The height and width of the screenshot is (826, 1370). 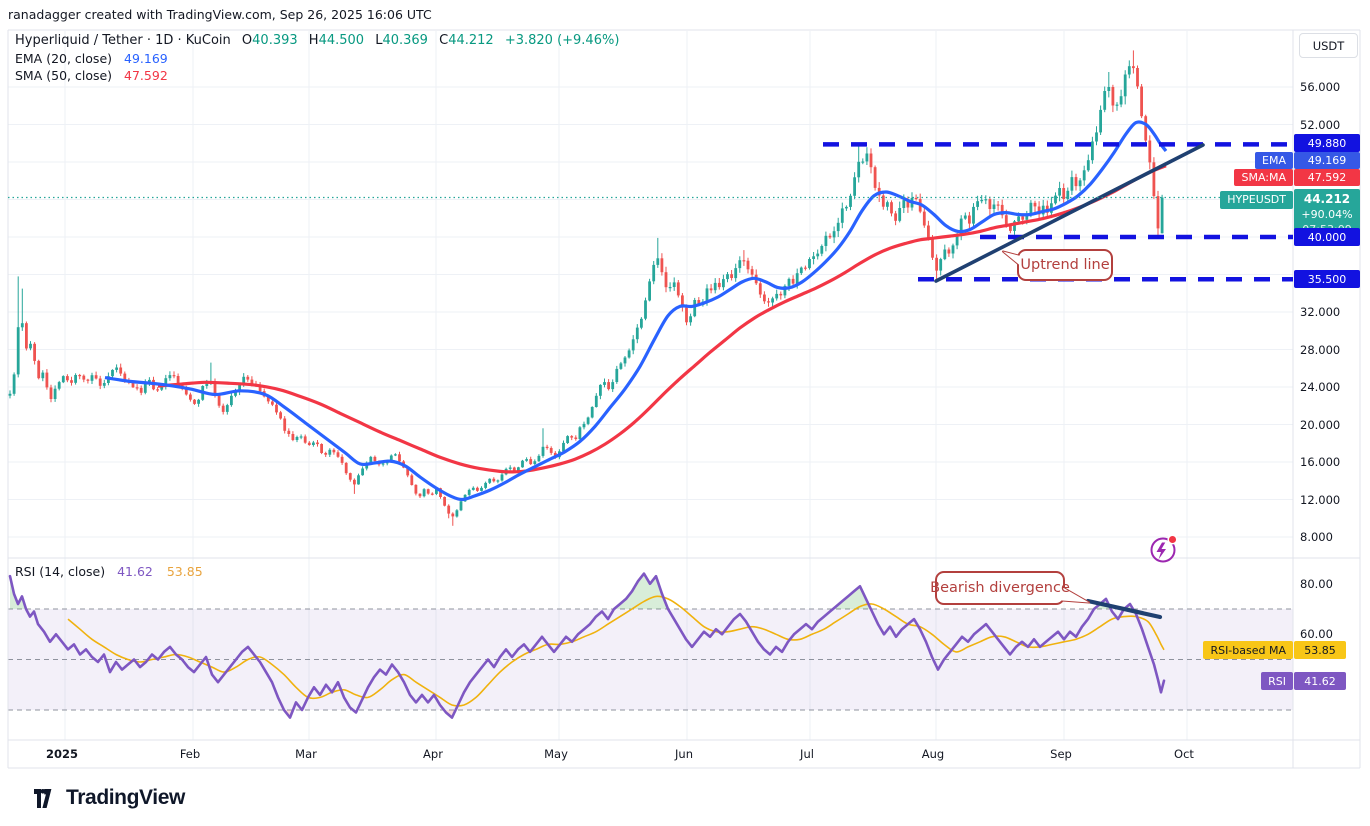 I want to click on ema-tag: EMA, so click(x=1274, y=160).